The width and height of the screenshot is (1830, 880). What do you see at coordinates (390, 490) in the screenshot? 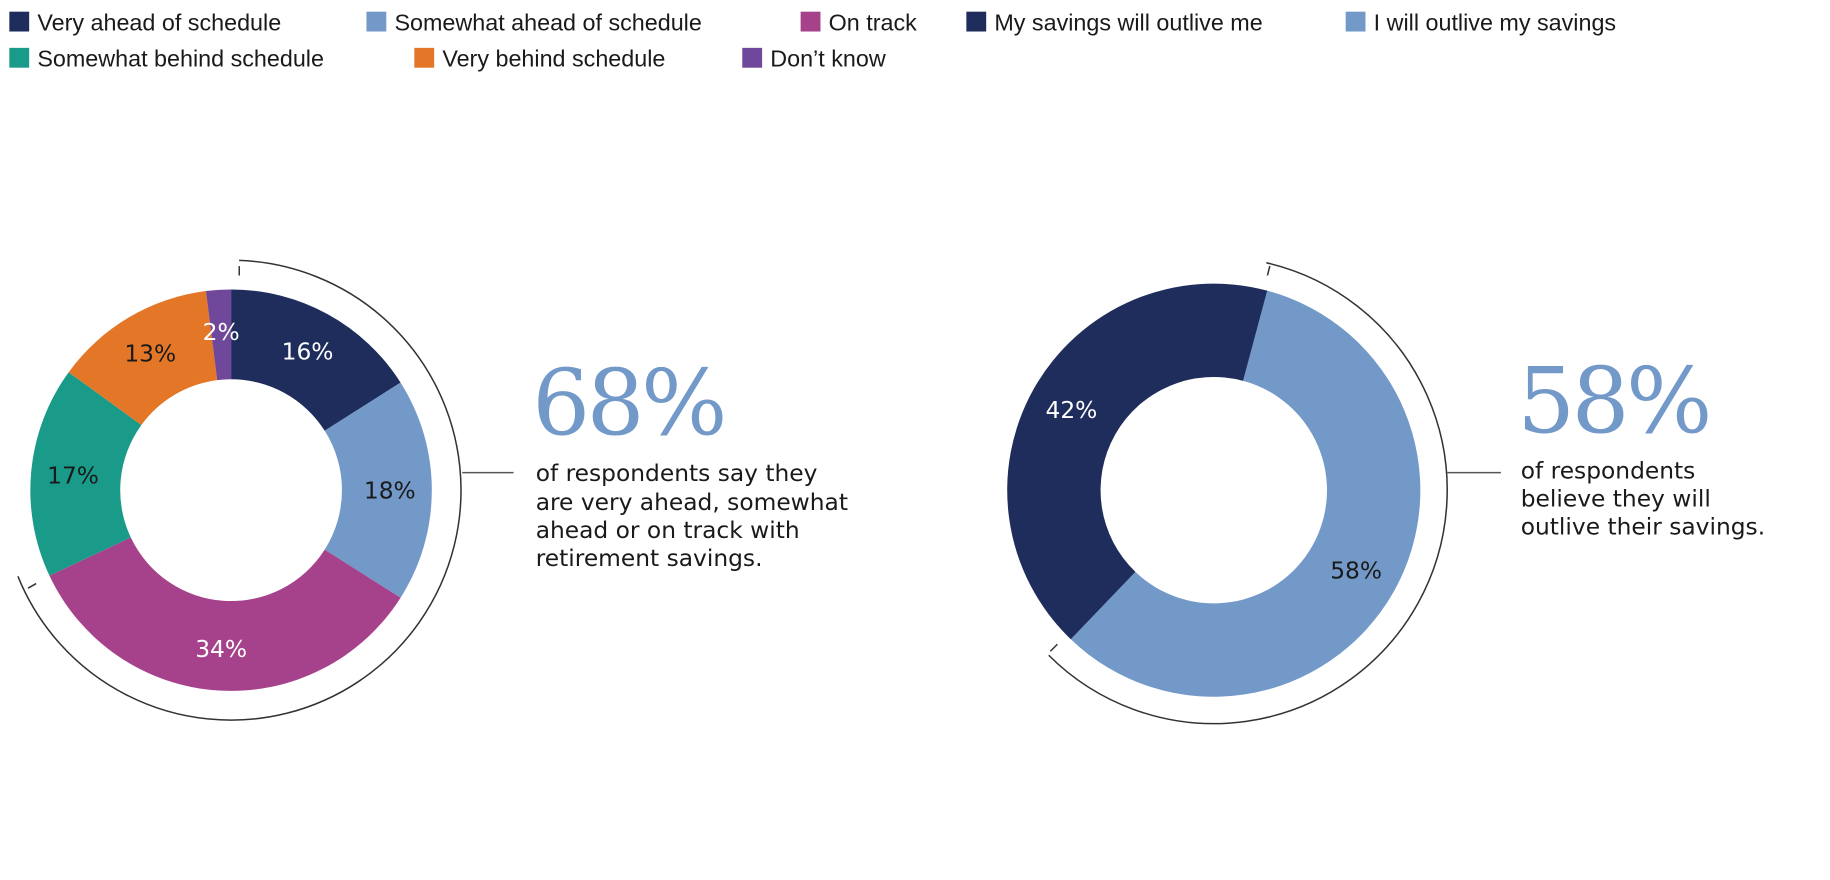
I see `slice-label: 18%` at bounding box center [390, 490].